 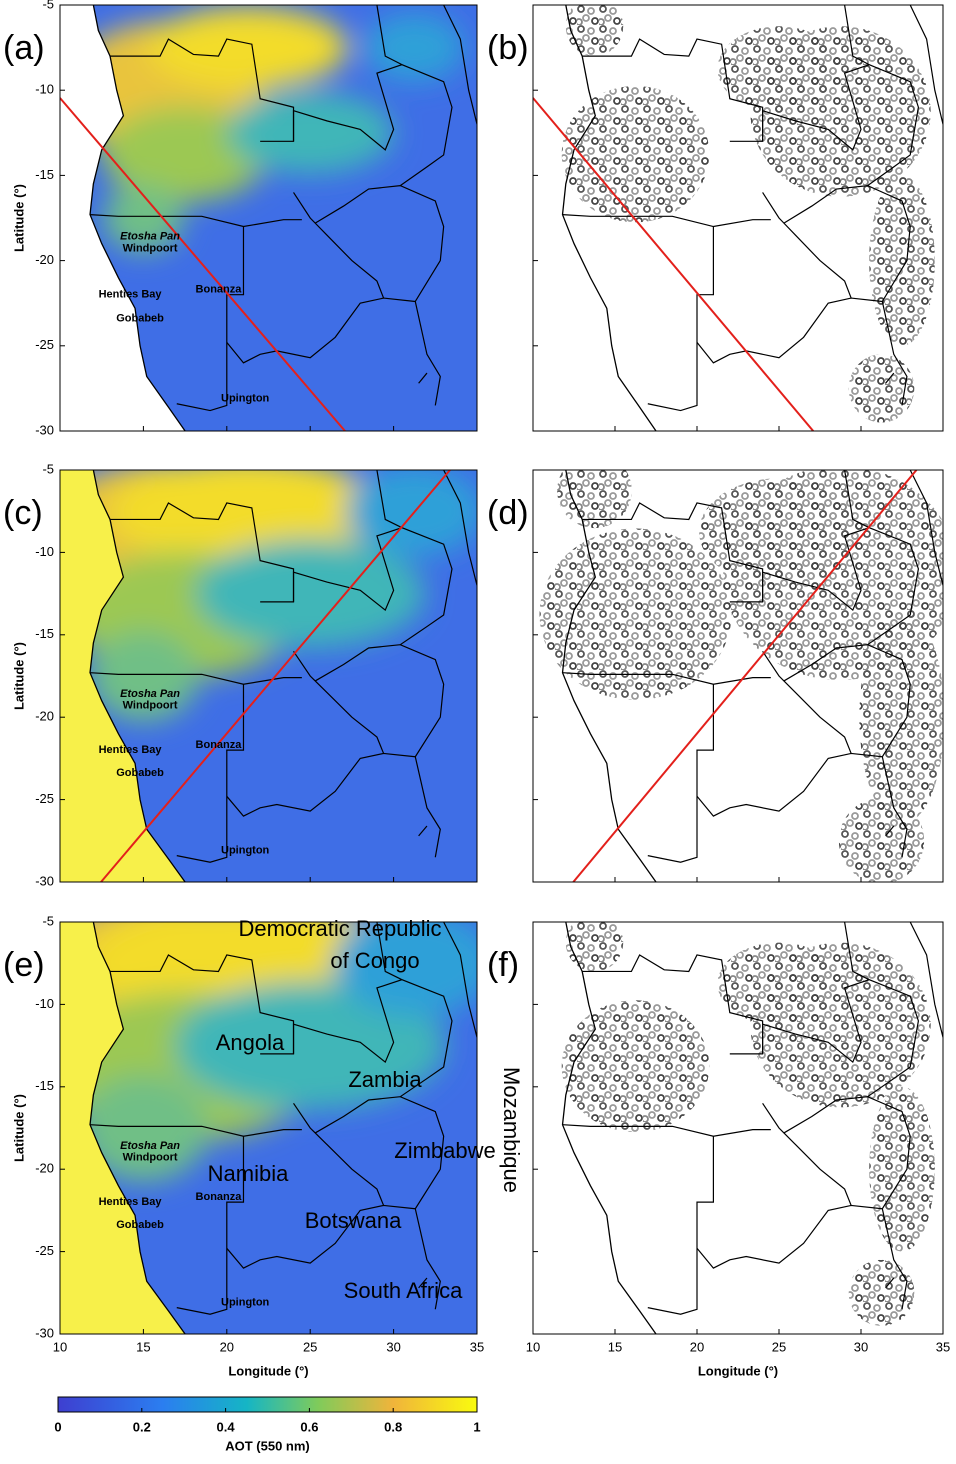 I want to click on ocean, so click(x=123, y=676).